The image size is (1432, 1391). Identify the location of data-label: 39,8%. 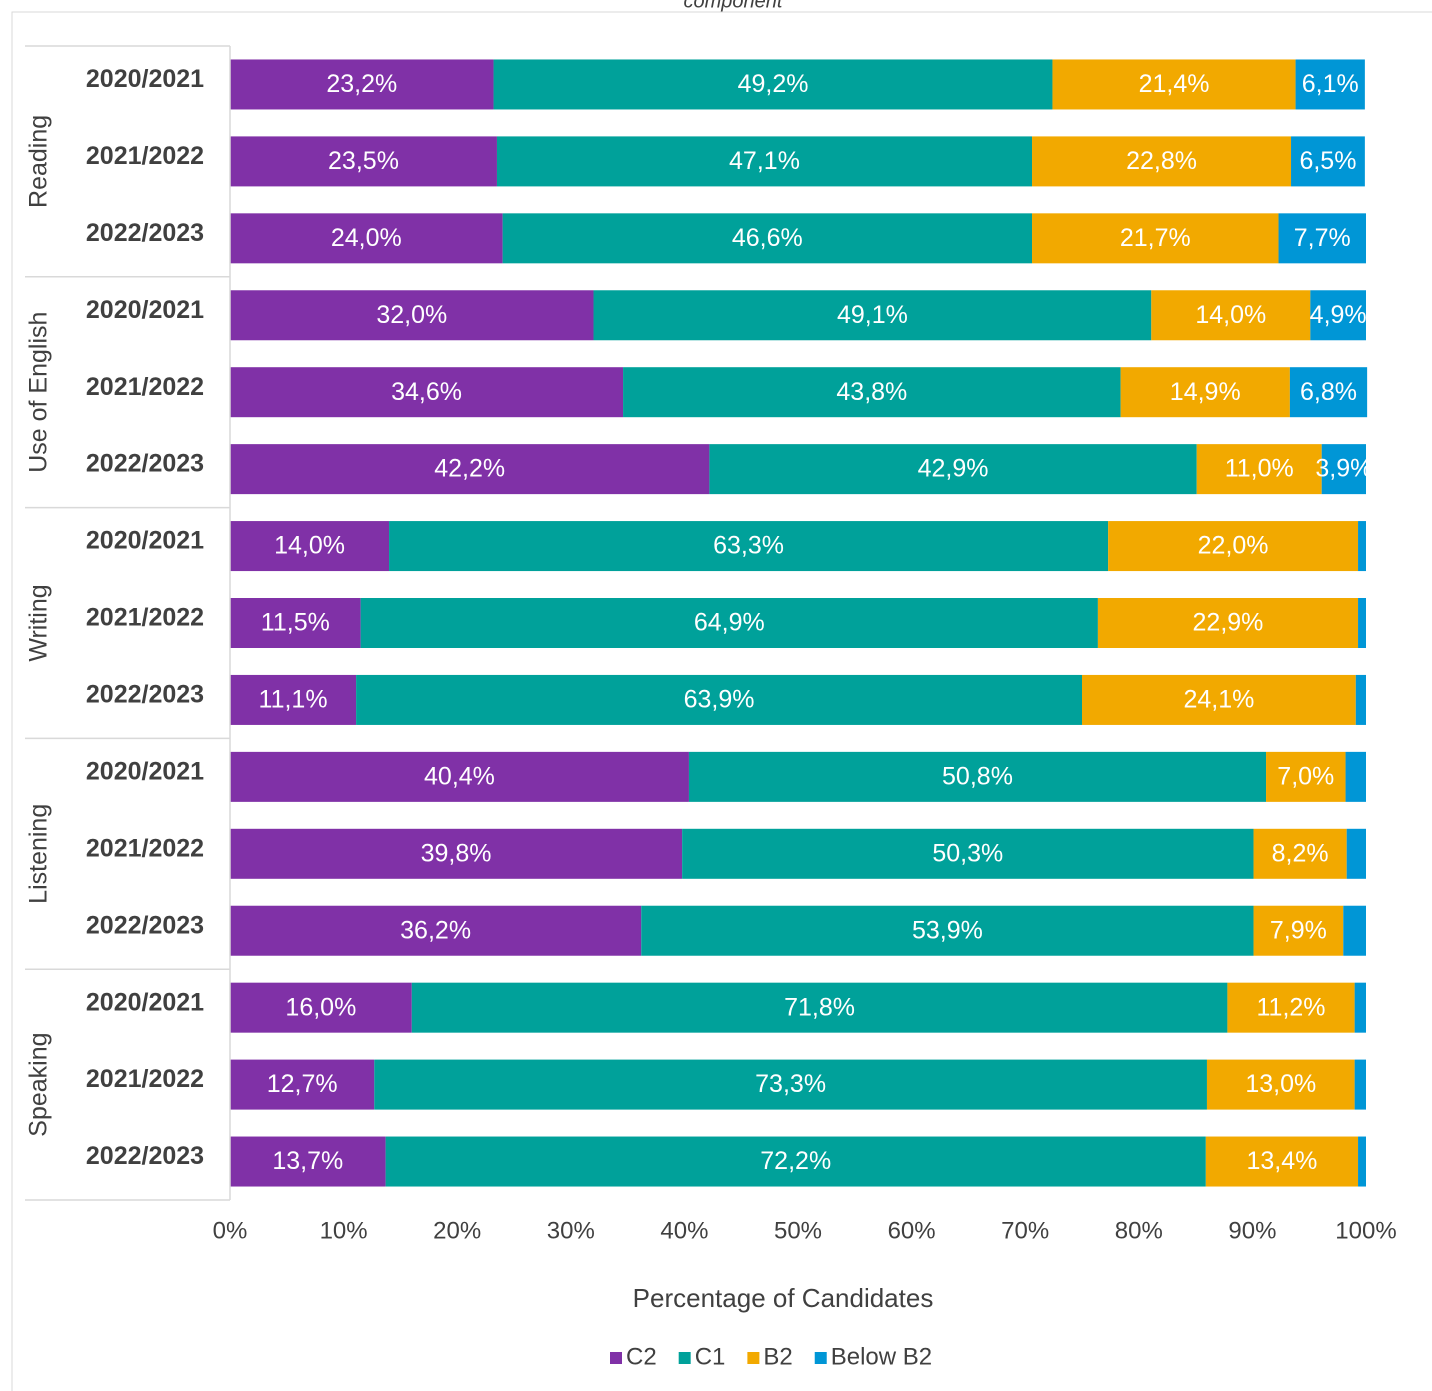
(456, 853).